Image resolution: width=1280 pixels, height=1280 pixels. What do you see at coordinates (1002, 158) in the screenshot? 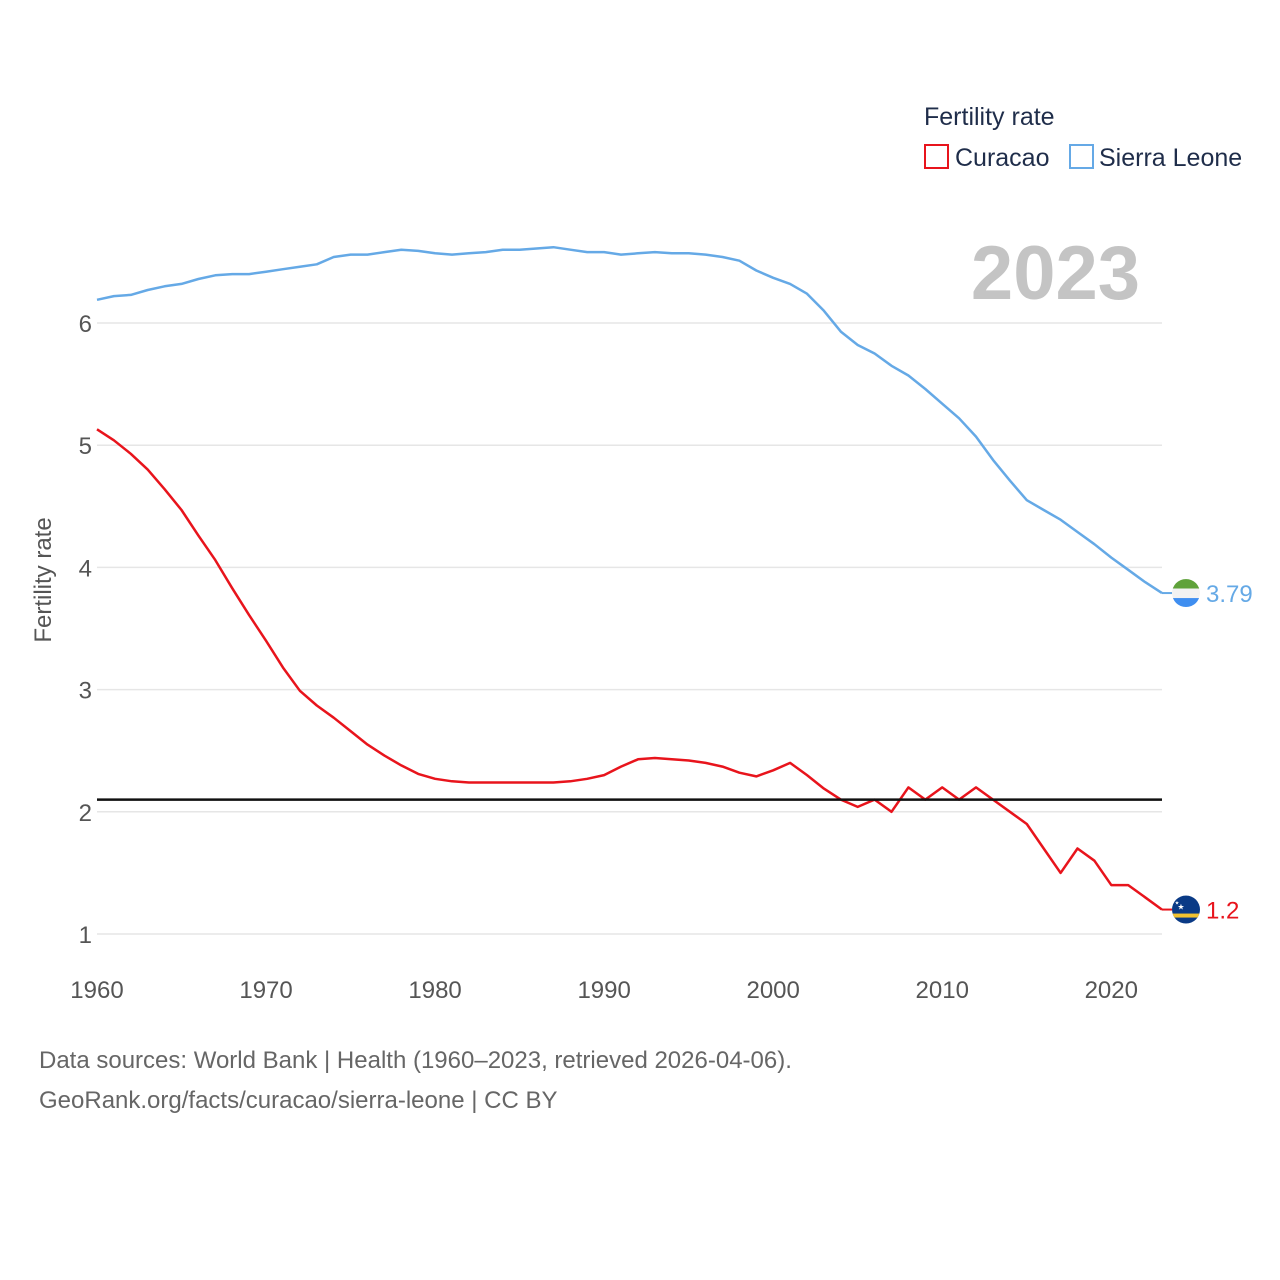
I see `legend-label-curacao: Curacao` at bounding box center [1002, 158].